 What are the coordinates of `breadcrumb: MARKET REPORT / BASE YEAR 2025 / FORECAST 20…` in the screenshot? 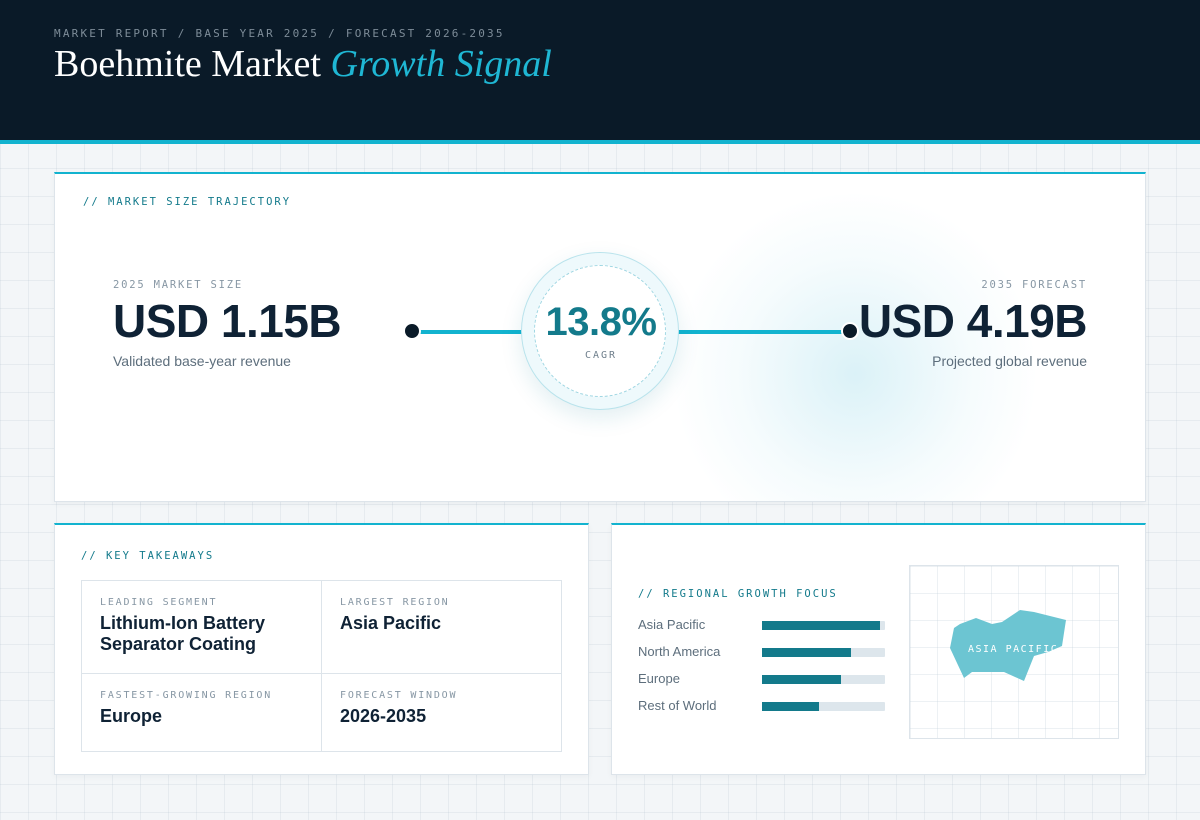 It's located at (279, 33).